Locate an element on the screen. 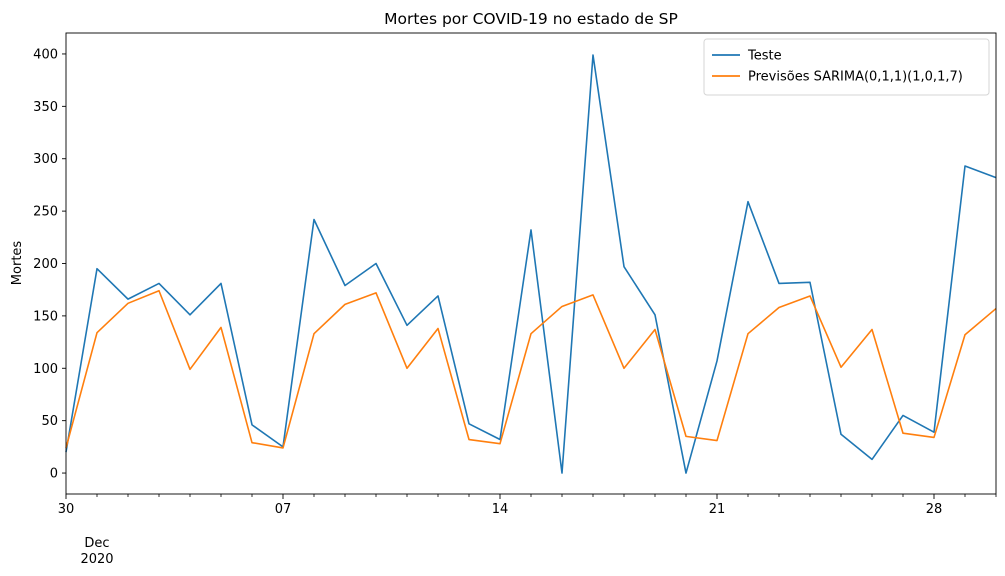 The height and width of the screenshot is (576, 1005). legend: Teste Previsões SARIMA(0,1,1)(1,0,1,7) is located at coordinates (846, 67).